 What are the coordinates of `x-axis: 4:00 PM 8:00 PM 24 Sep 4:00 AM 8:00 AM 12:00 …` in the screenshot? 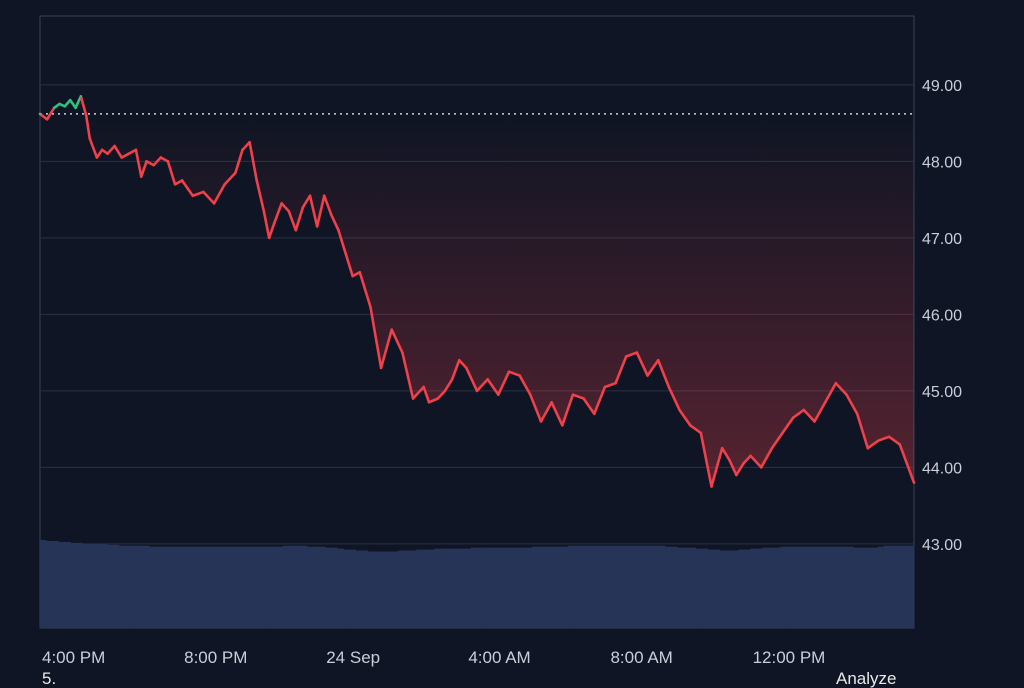 It's located at (433, 657).